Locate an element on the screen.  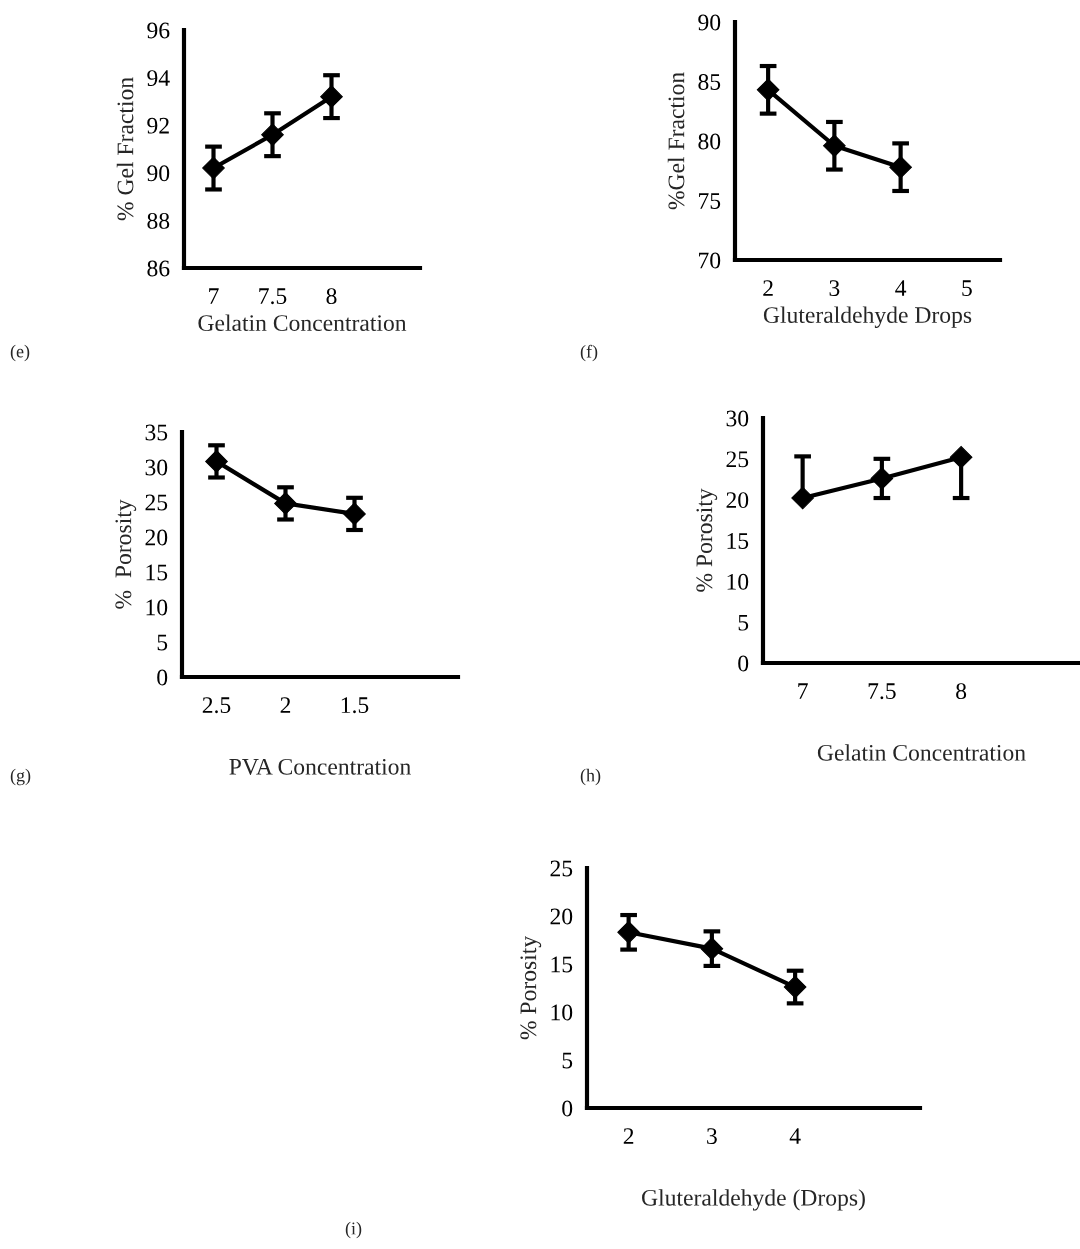
y-axis-title: % Gel Fraction is located at coordinates (125, 149).